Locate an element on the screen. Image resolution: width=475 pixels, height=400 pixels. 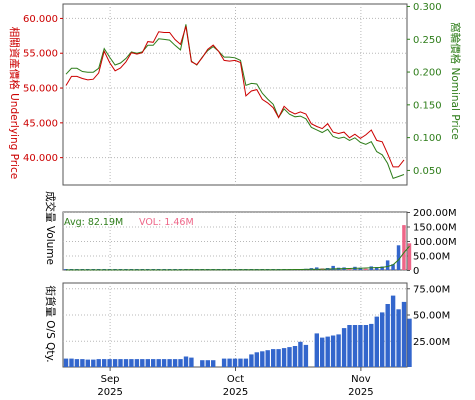
volume-y-tick-label: 200.00M is located at coordinates (435, 213).